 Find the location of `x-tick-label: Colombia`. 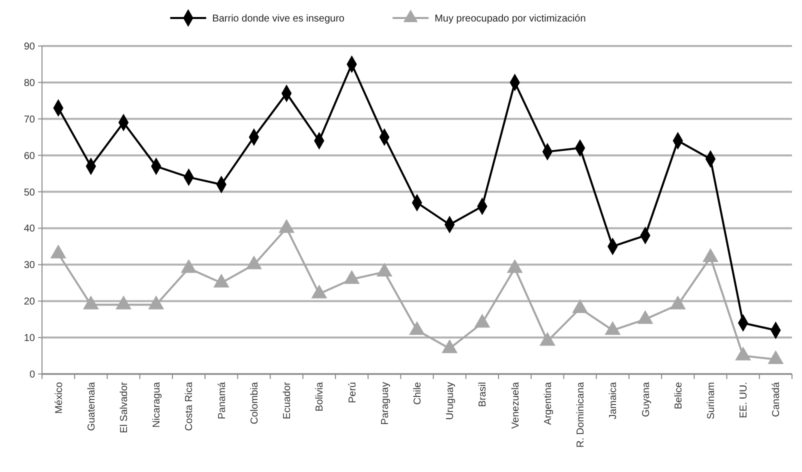

x-tick-label: Colombia is located at coordinates (254, 403).